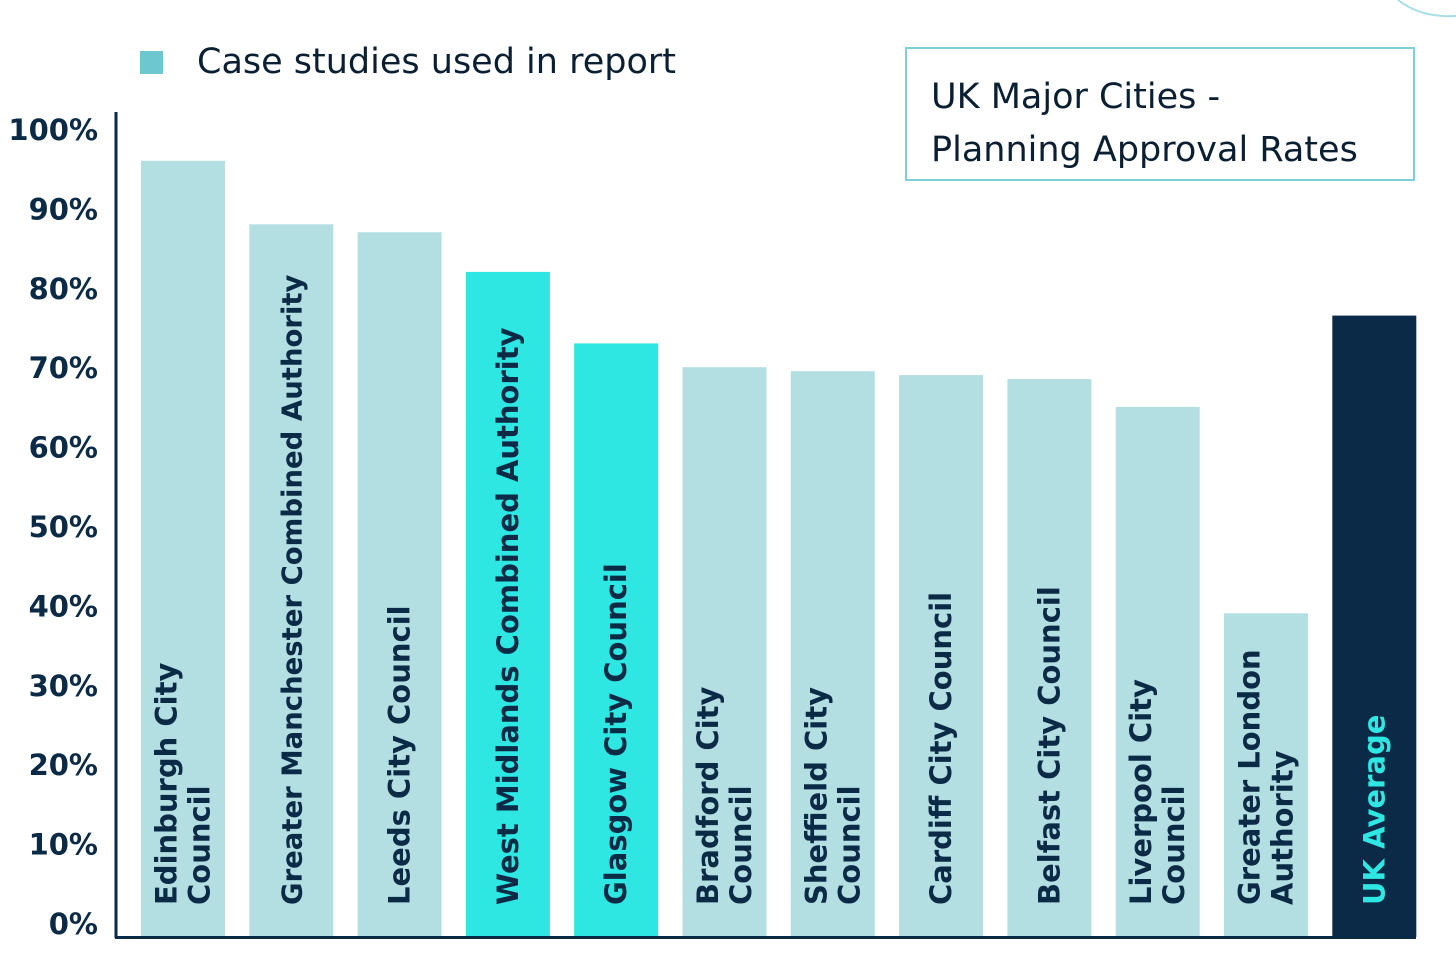 This screenshot has width=1456, height=976. What do you see at coordinates (63, 606) in the screenshot?
I see `y-tick-label: 40%` at bounding box center [63, 606].